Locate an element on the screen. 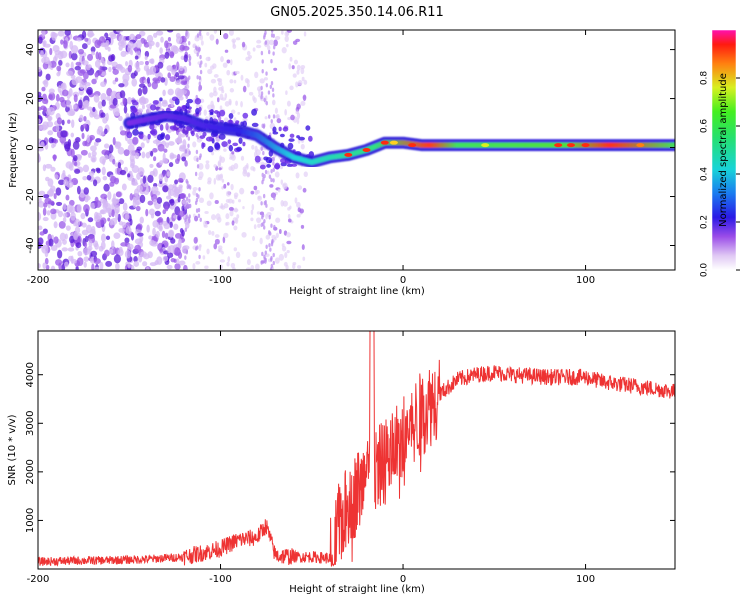 The image size is (750, 600). spectrogram-ylabel: Frequency (Hz) is located at coordinates (13, 150).